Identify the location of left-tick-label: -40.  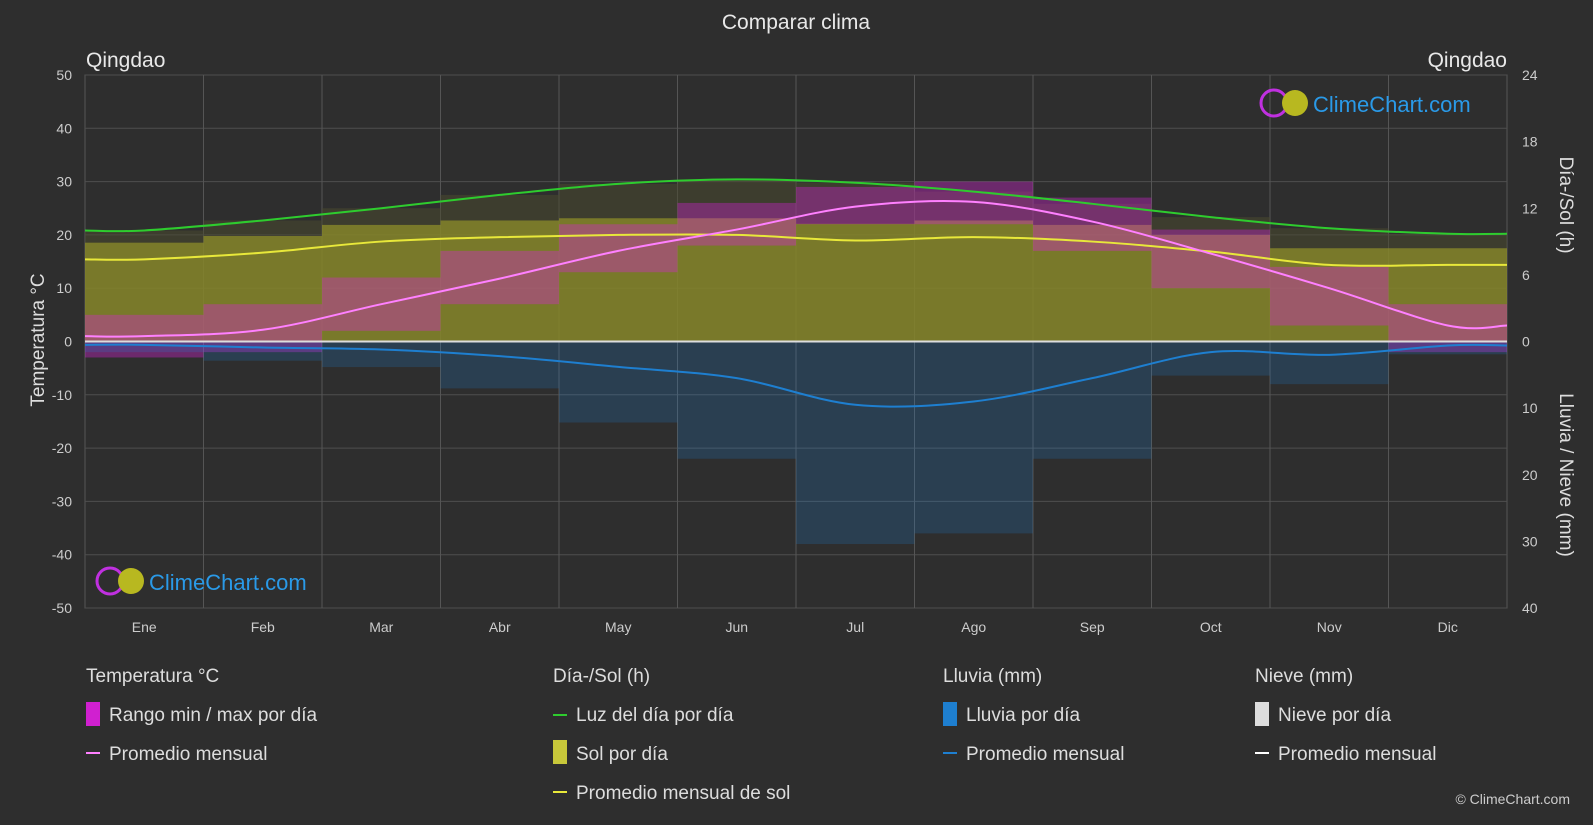
(62, 555).